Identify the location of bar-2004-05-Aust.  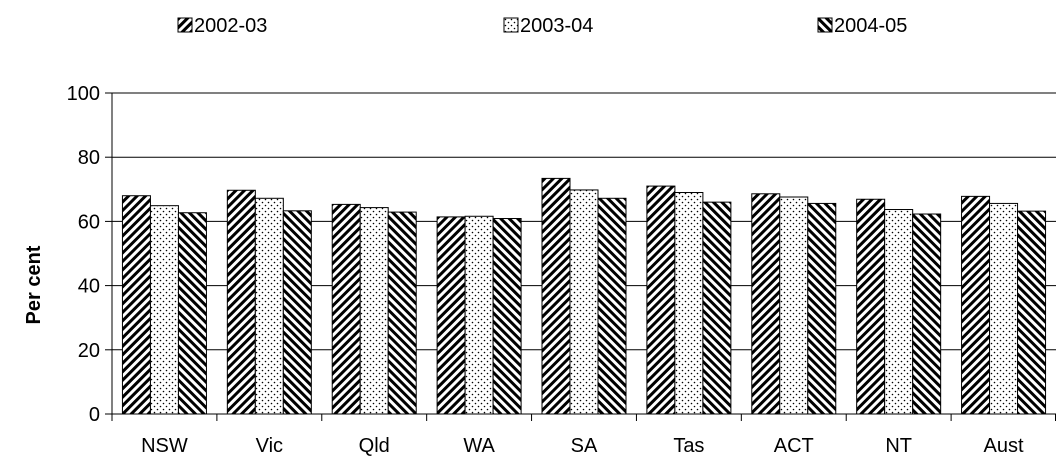
(1032, 312).